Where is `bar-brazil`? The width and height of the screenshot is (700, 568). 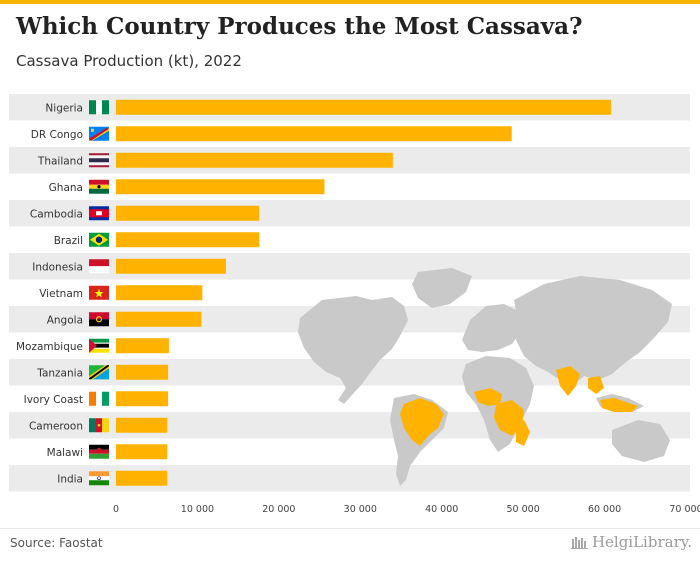 bar-brazil is located at coordinates (188, 240).